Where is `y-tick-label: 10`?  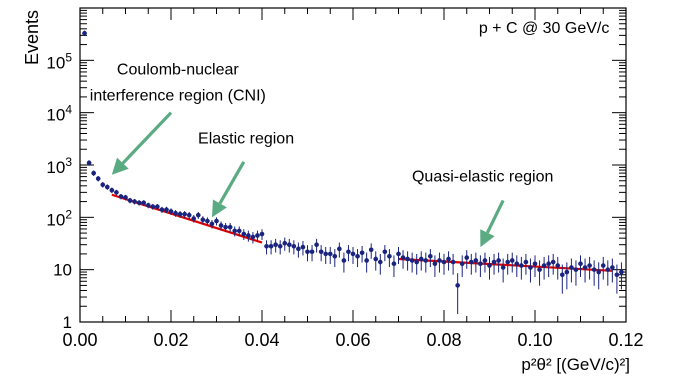 y-tick-label: 10 is located at coordinates (62, 270).